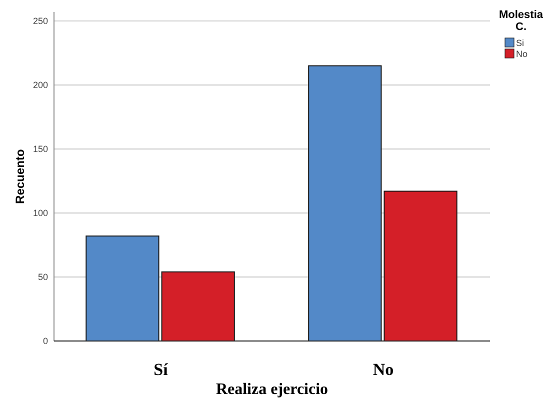 This screenshot has height=406, width=553. I want to click on y-tick-label: 50, so click(43, 277).